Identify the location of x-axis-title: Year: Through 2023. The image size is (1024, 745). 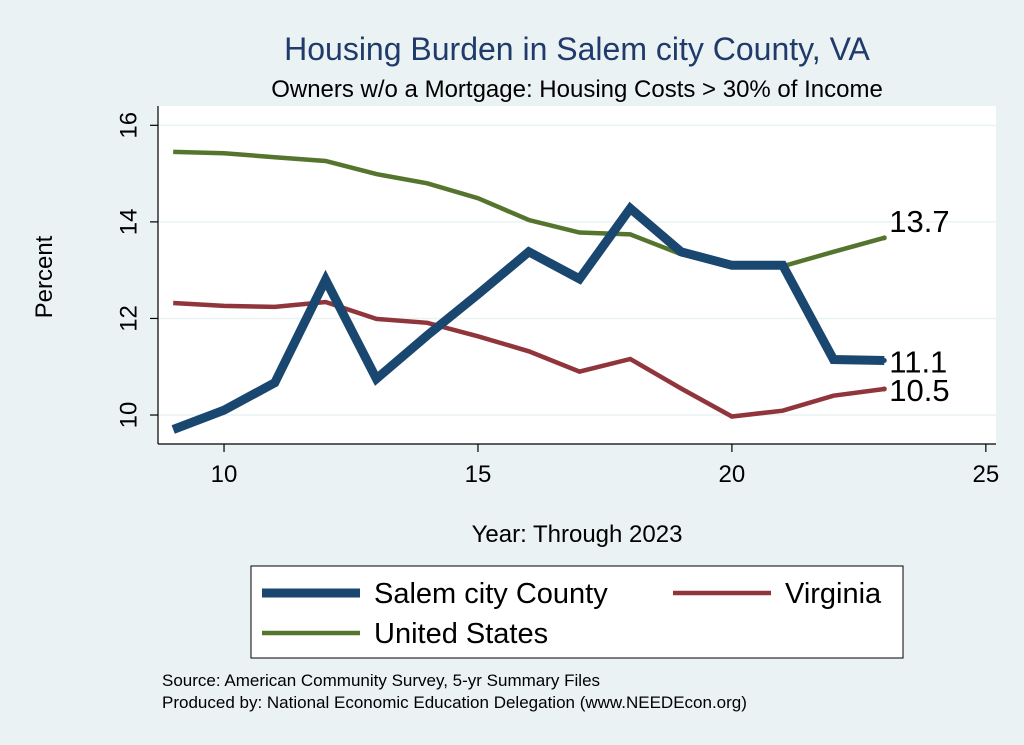
(577, 534).